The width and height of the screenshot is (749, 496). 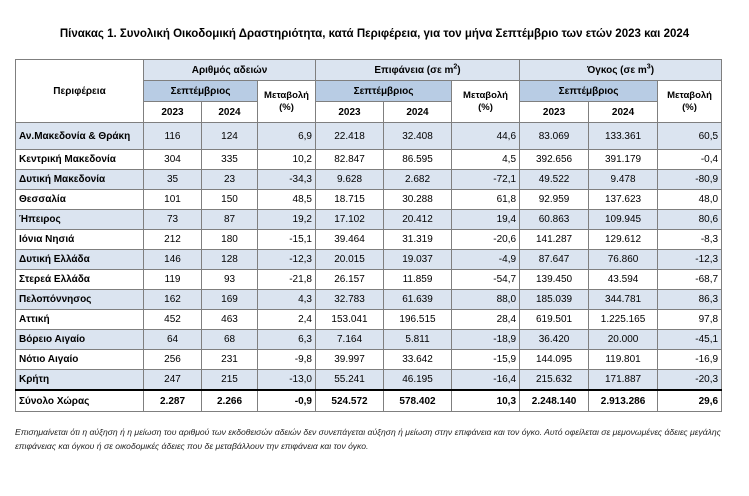 I want to click on region-header: Περιφέρεια, so click(x=79, y=91).